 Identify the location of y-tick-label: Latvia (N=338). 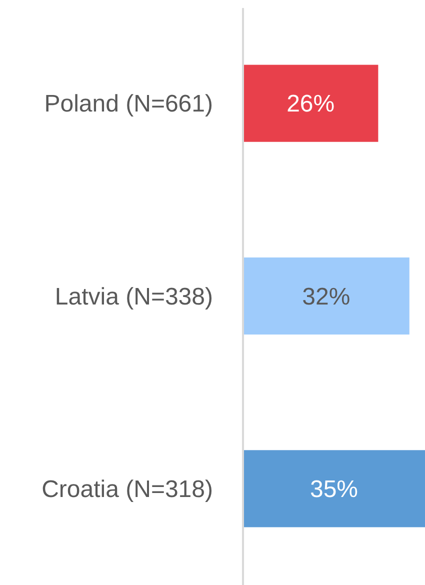
(133, 296).